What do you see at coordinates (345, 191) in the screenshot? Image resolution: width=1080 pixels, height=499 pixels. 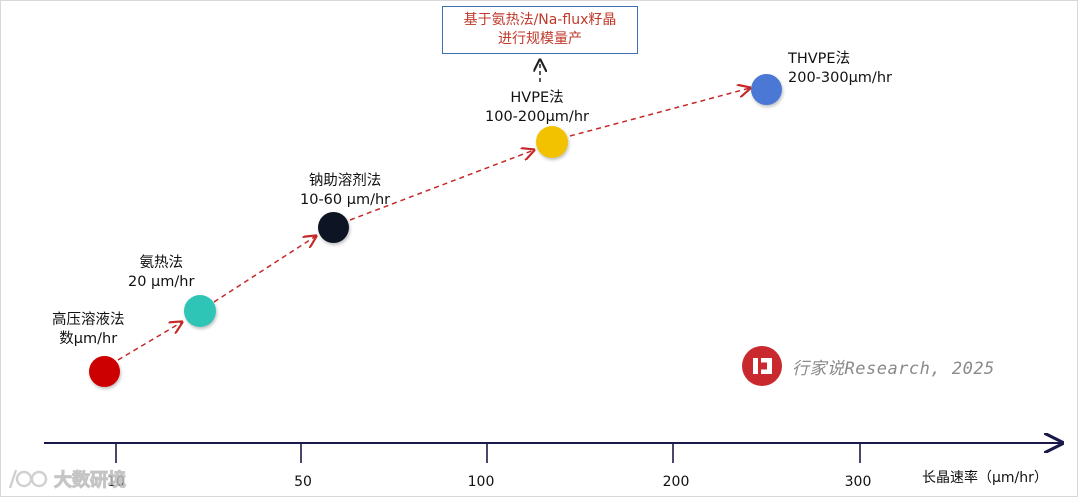 I see `label-na-flux: 钠助溶剂法 10-60 μm/hr` at bounding box center [345, 191].